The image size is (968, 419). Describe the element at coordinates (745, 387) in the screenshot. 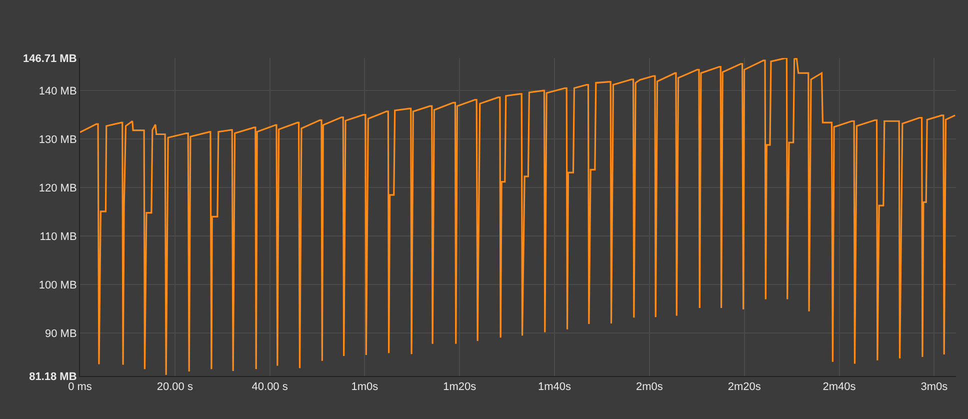

I see `x-tick-label: 2m20s` at that location.